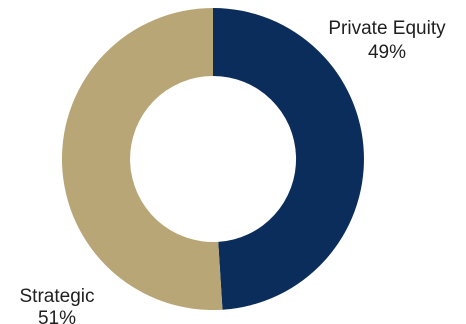  What do you see at coordinates (57, 296) in the screenshot?
I see `slice-label-strategic-name: Strategic` at bounding box center [57, 296].